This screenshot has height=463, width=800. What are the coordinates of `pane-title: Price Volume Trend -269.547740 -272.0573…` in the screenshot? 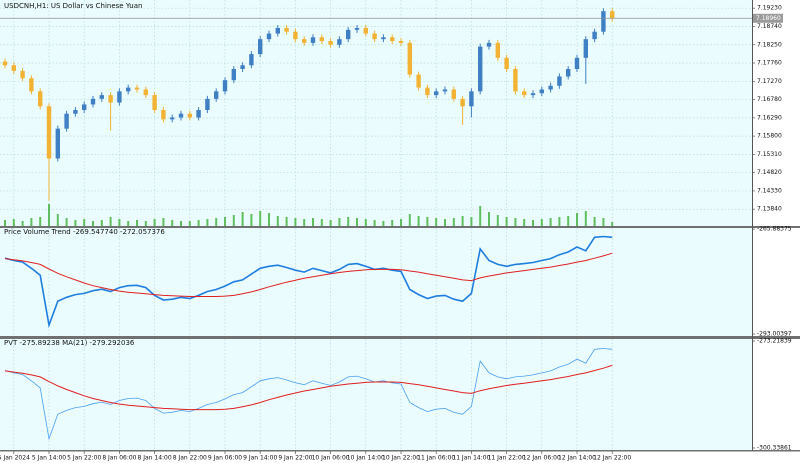 It's located at (84, 232).